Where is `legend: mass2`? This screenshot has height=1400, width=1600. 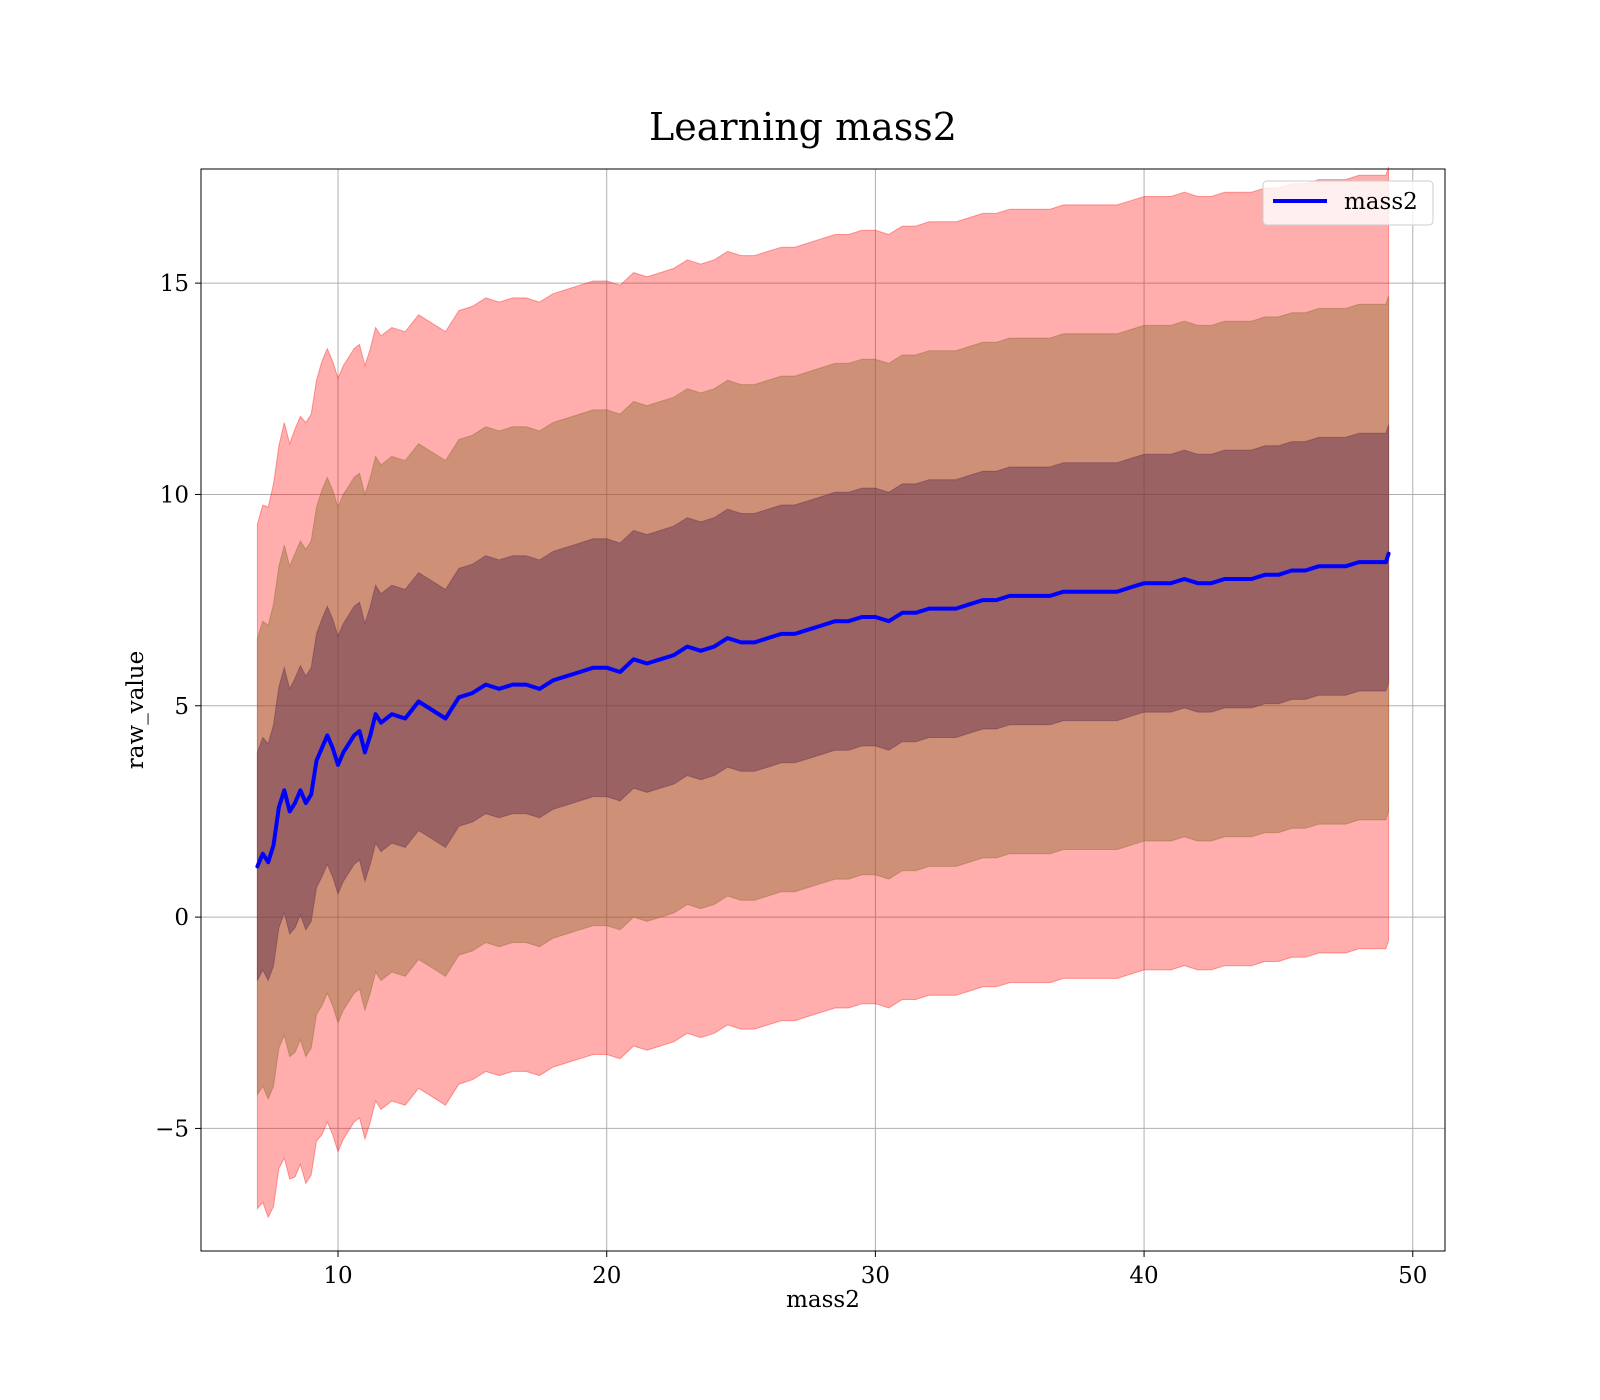 legend: mass2 is located at coordinates (1348, 203).